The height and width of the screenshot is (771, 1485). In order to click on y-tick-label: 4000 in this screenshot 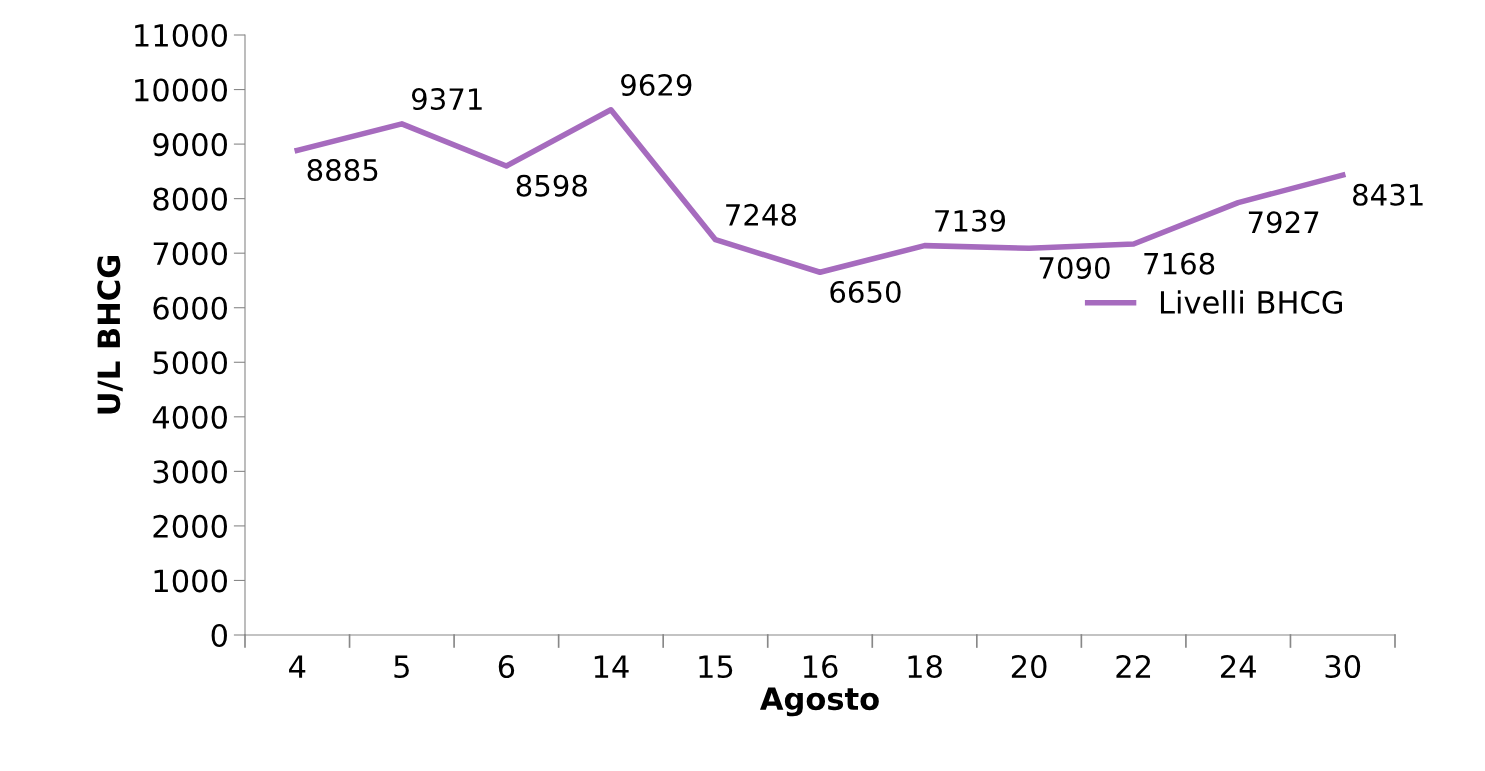, I will do `click(189, 417)`.